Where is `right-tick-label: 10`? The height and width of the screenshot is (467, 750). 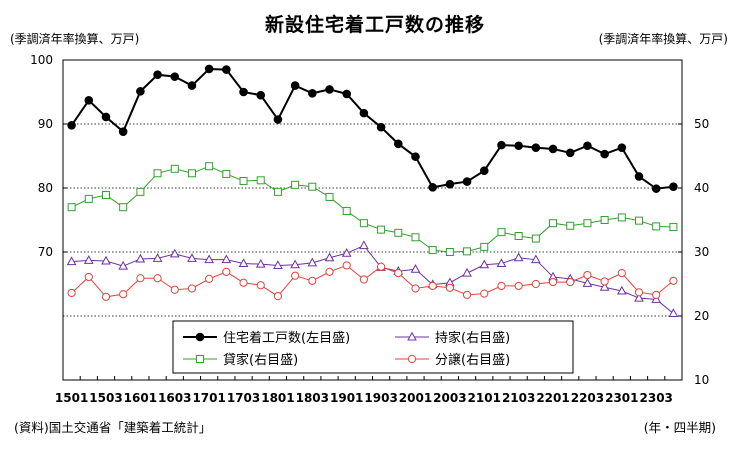
right-tick-label: 10 is located at coordinates (701, 380).